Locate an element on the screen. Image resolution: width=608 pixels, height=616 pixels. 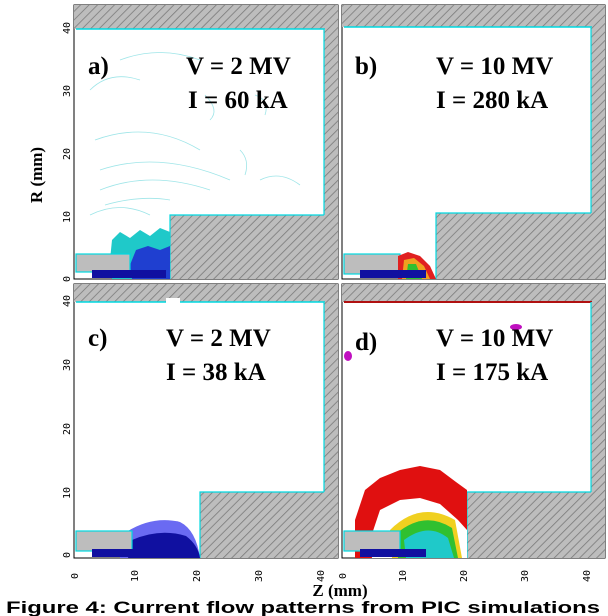
x-axis-label: Z (mm) is located at coordinates (339, 590).